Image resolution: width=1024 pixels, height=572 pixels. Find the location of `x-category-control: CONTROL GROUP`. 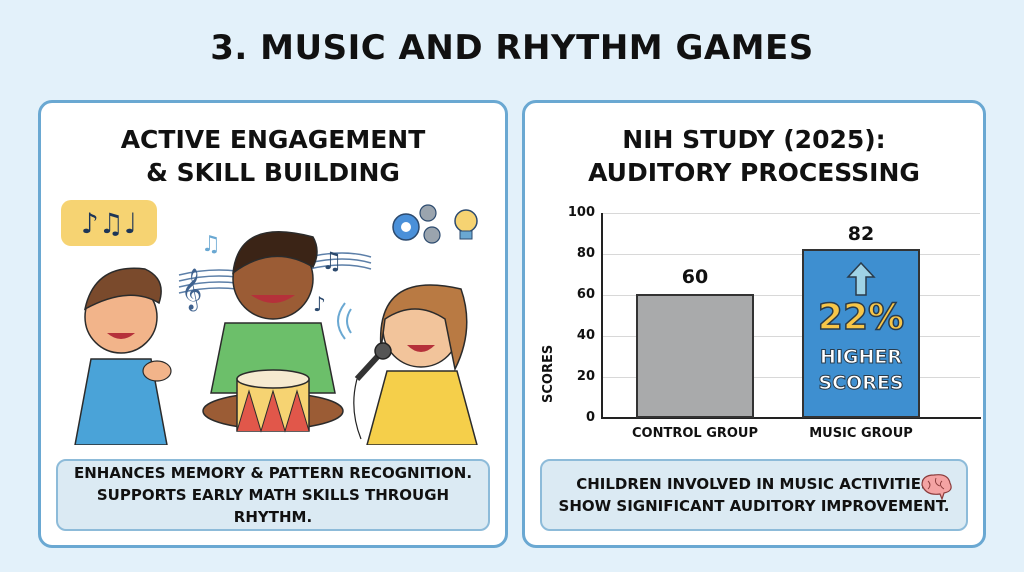

x-category-control: CONTROL GROUP is located at coordinates (695, 433).